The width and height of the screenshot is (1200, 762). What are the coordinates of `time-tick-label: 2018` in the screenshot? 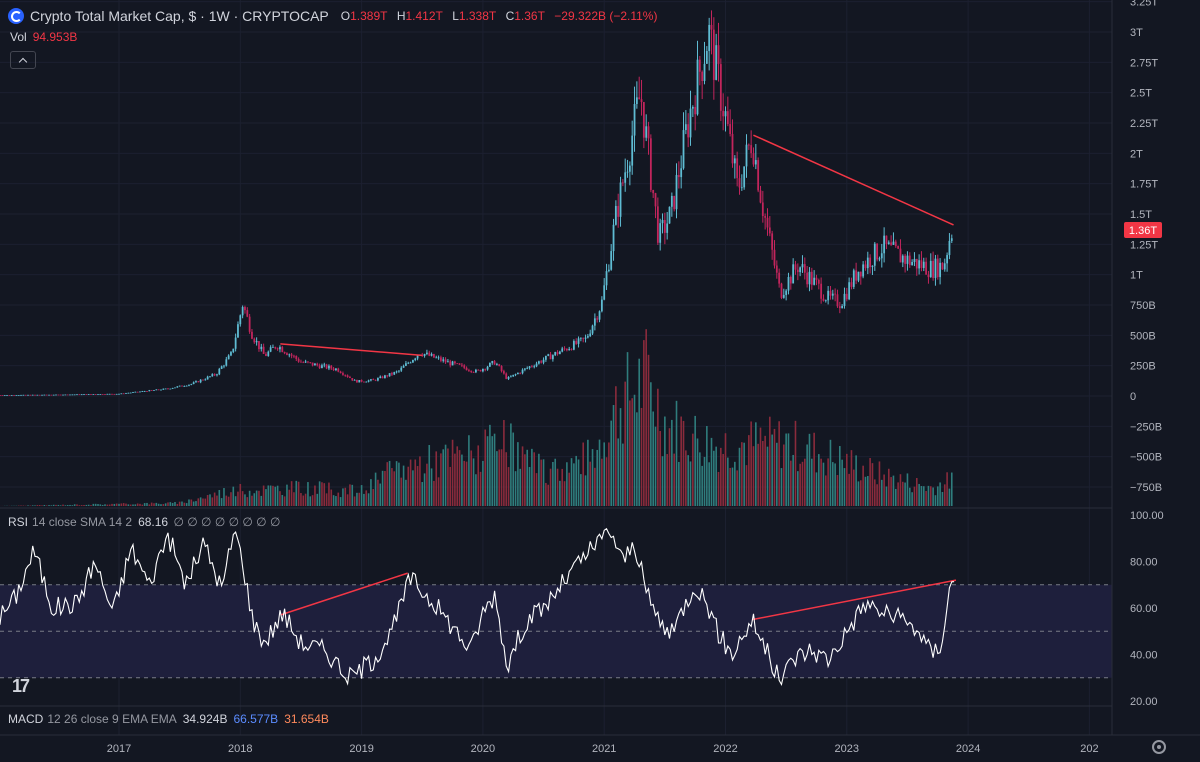 It's located at (240, 749).